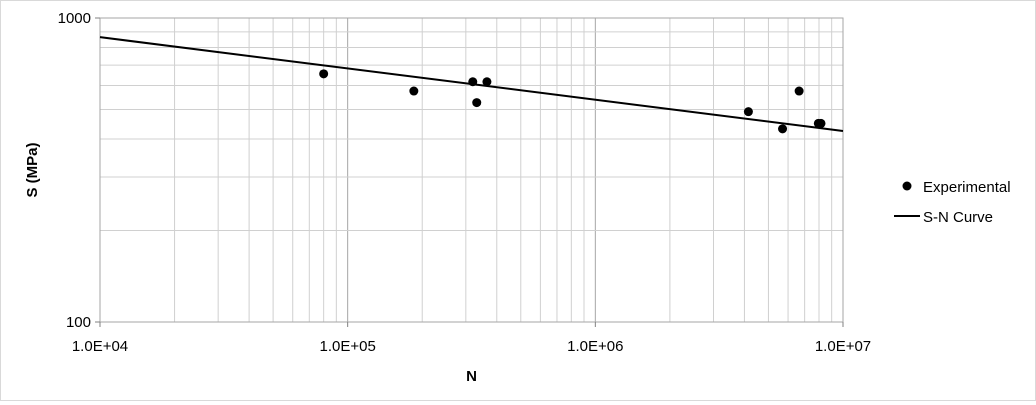 The height and width of the screenshot is (405, 1036). What do you see at coordinates (843, 346) in the screenshot?
I see `x-tick-label: 1.0E+07` at bounding box center [843, 346].